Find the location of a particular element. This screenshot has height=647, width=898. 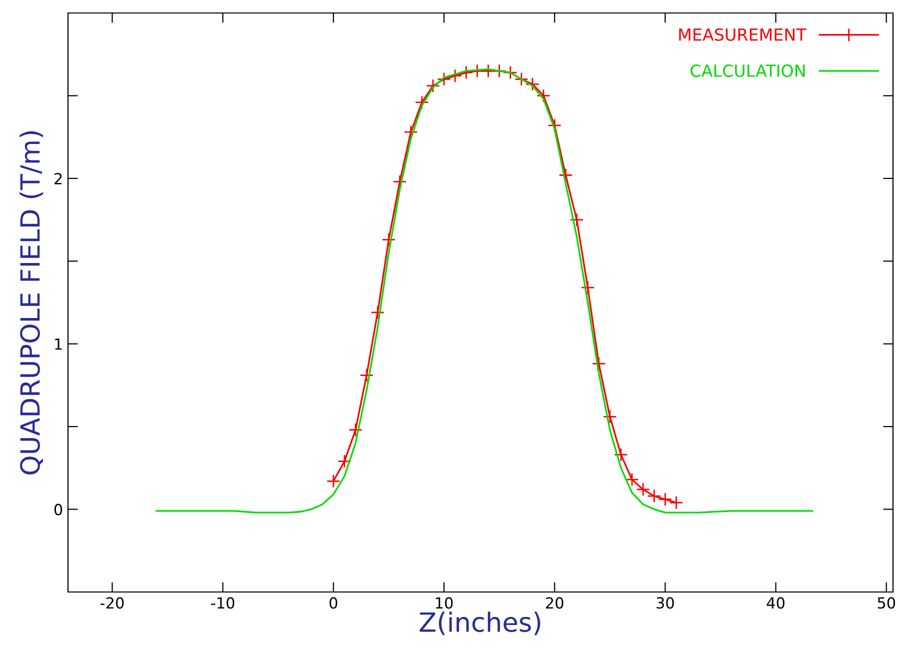

legend-label: CALCULATION is located at coordinates (747, 71).